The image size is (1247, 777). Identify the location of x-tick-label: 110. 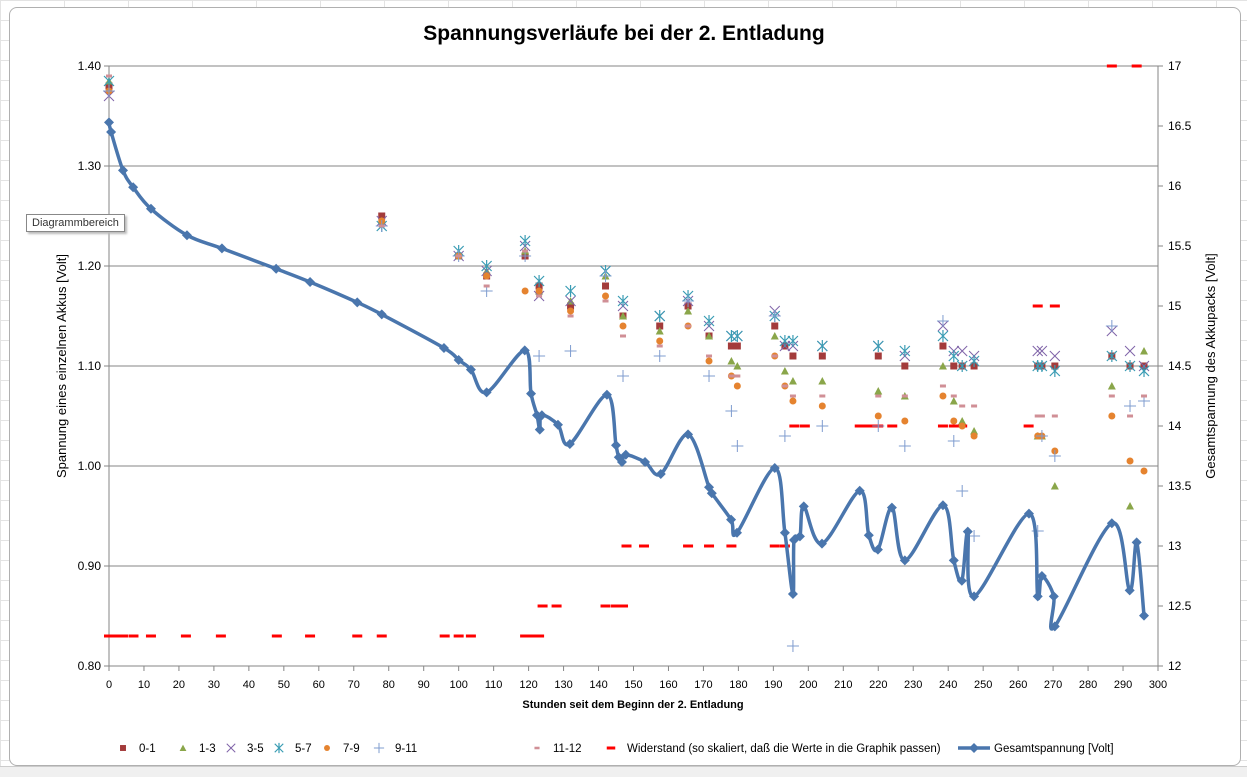
(494, 685).